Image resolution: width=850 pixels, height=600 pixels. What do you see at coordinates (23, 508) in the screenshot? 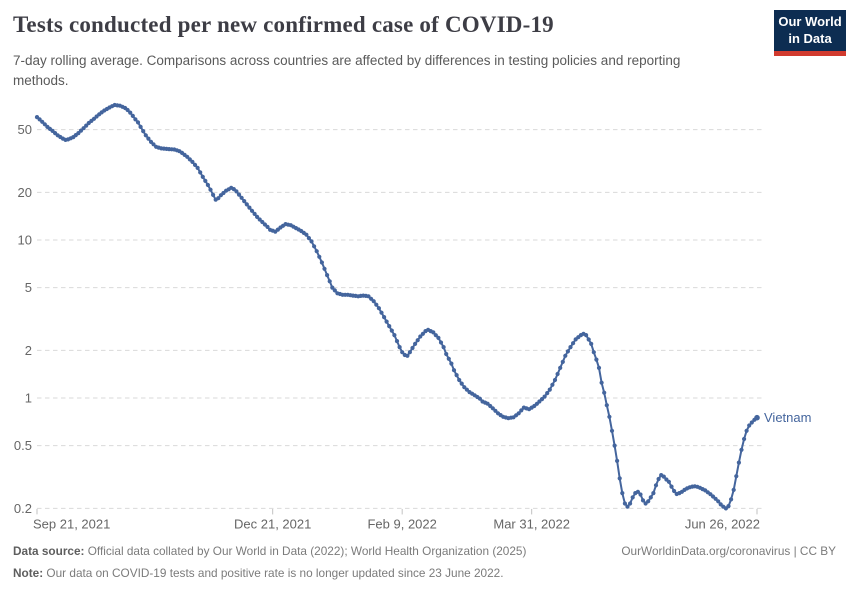
I see `y-axis-tick-label: 0.2` at bounding box center [23, 508].